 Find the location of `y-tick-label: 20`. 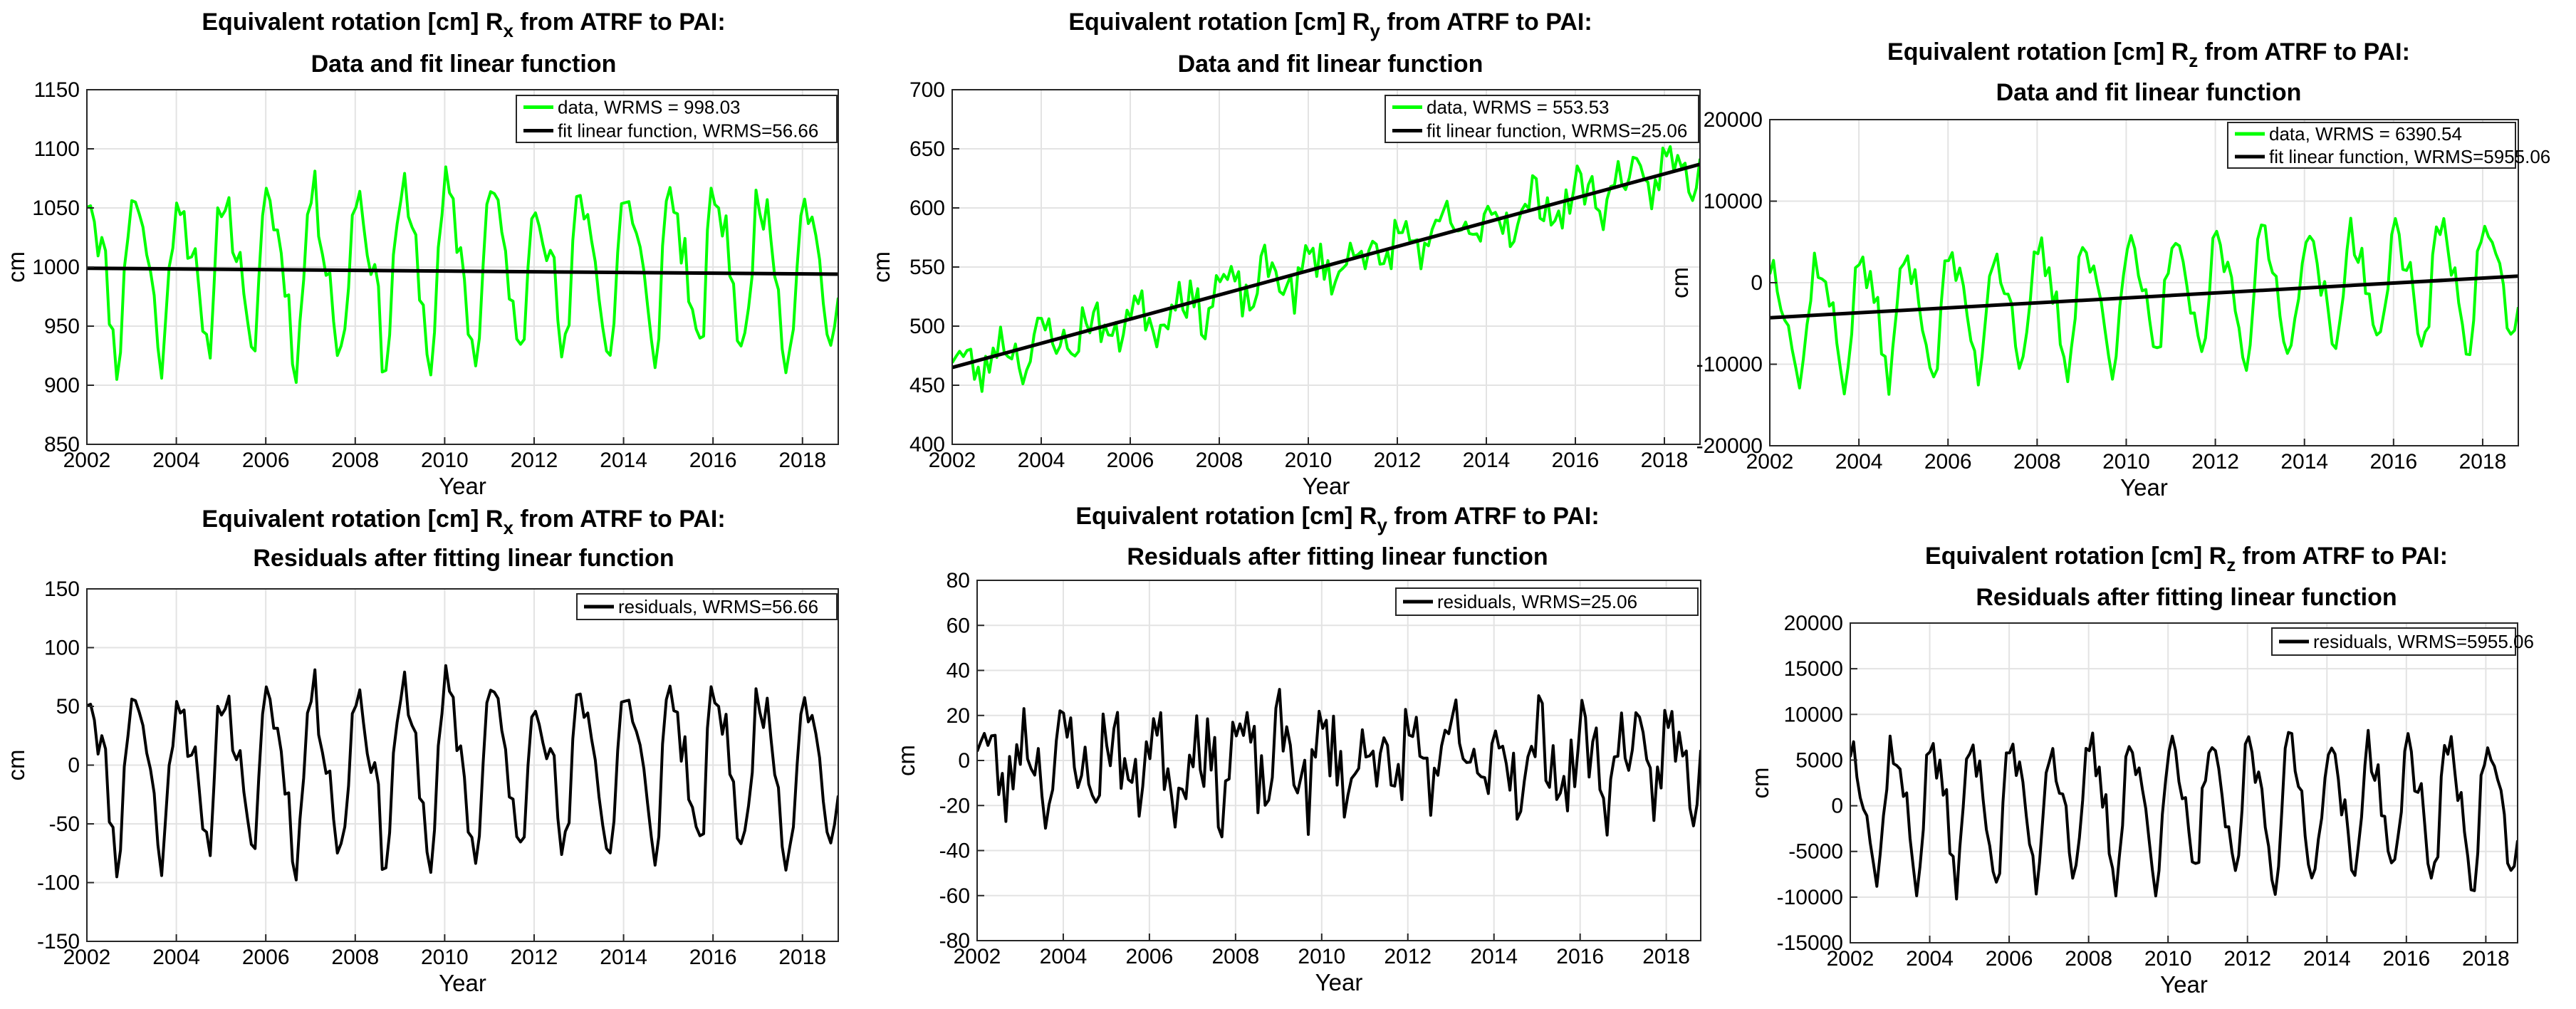

y-tick-label: 20 is located at coordinates (959, 716).